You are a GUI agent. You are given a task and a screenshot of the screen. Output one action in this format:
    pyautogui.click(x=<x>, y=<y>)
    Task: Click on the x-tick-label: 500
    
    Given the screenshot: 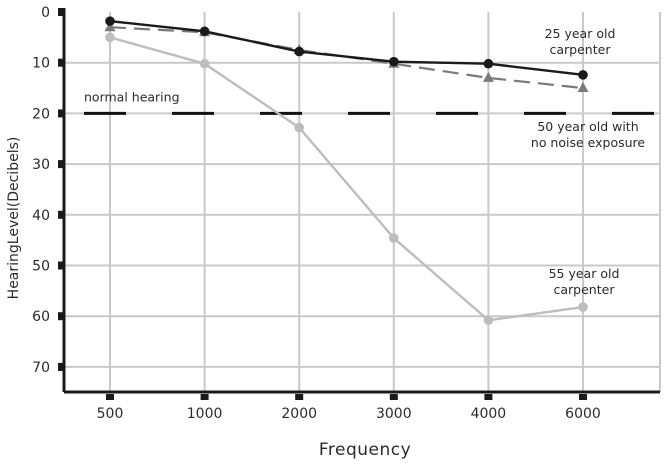 What is the action you would take?
    pyautogui.click(x=110, y=414)
    